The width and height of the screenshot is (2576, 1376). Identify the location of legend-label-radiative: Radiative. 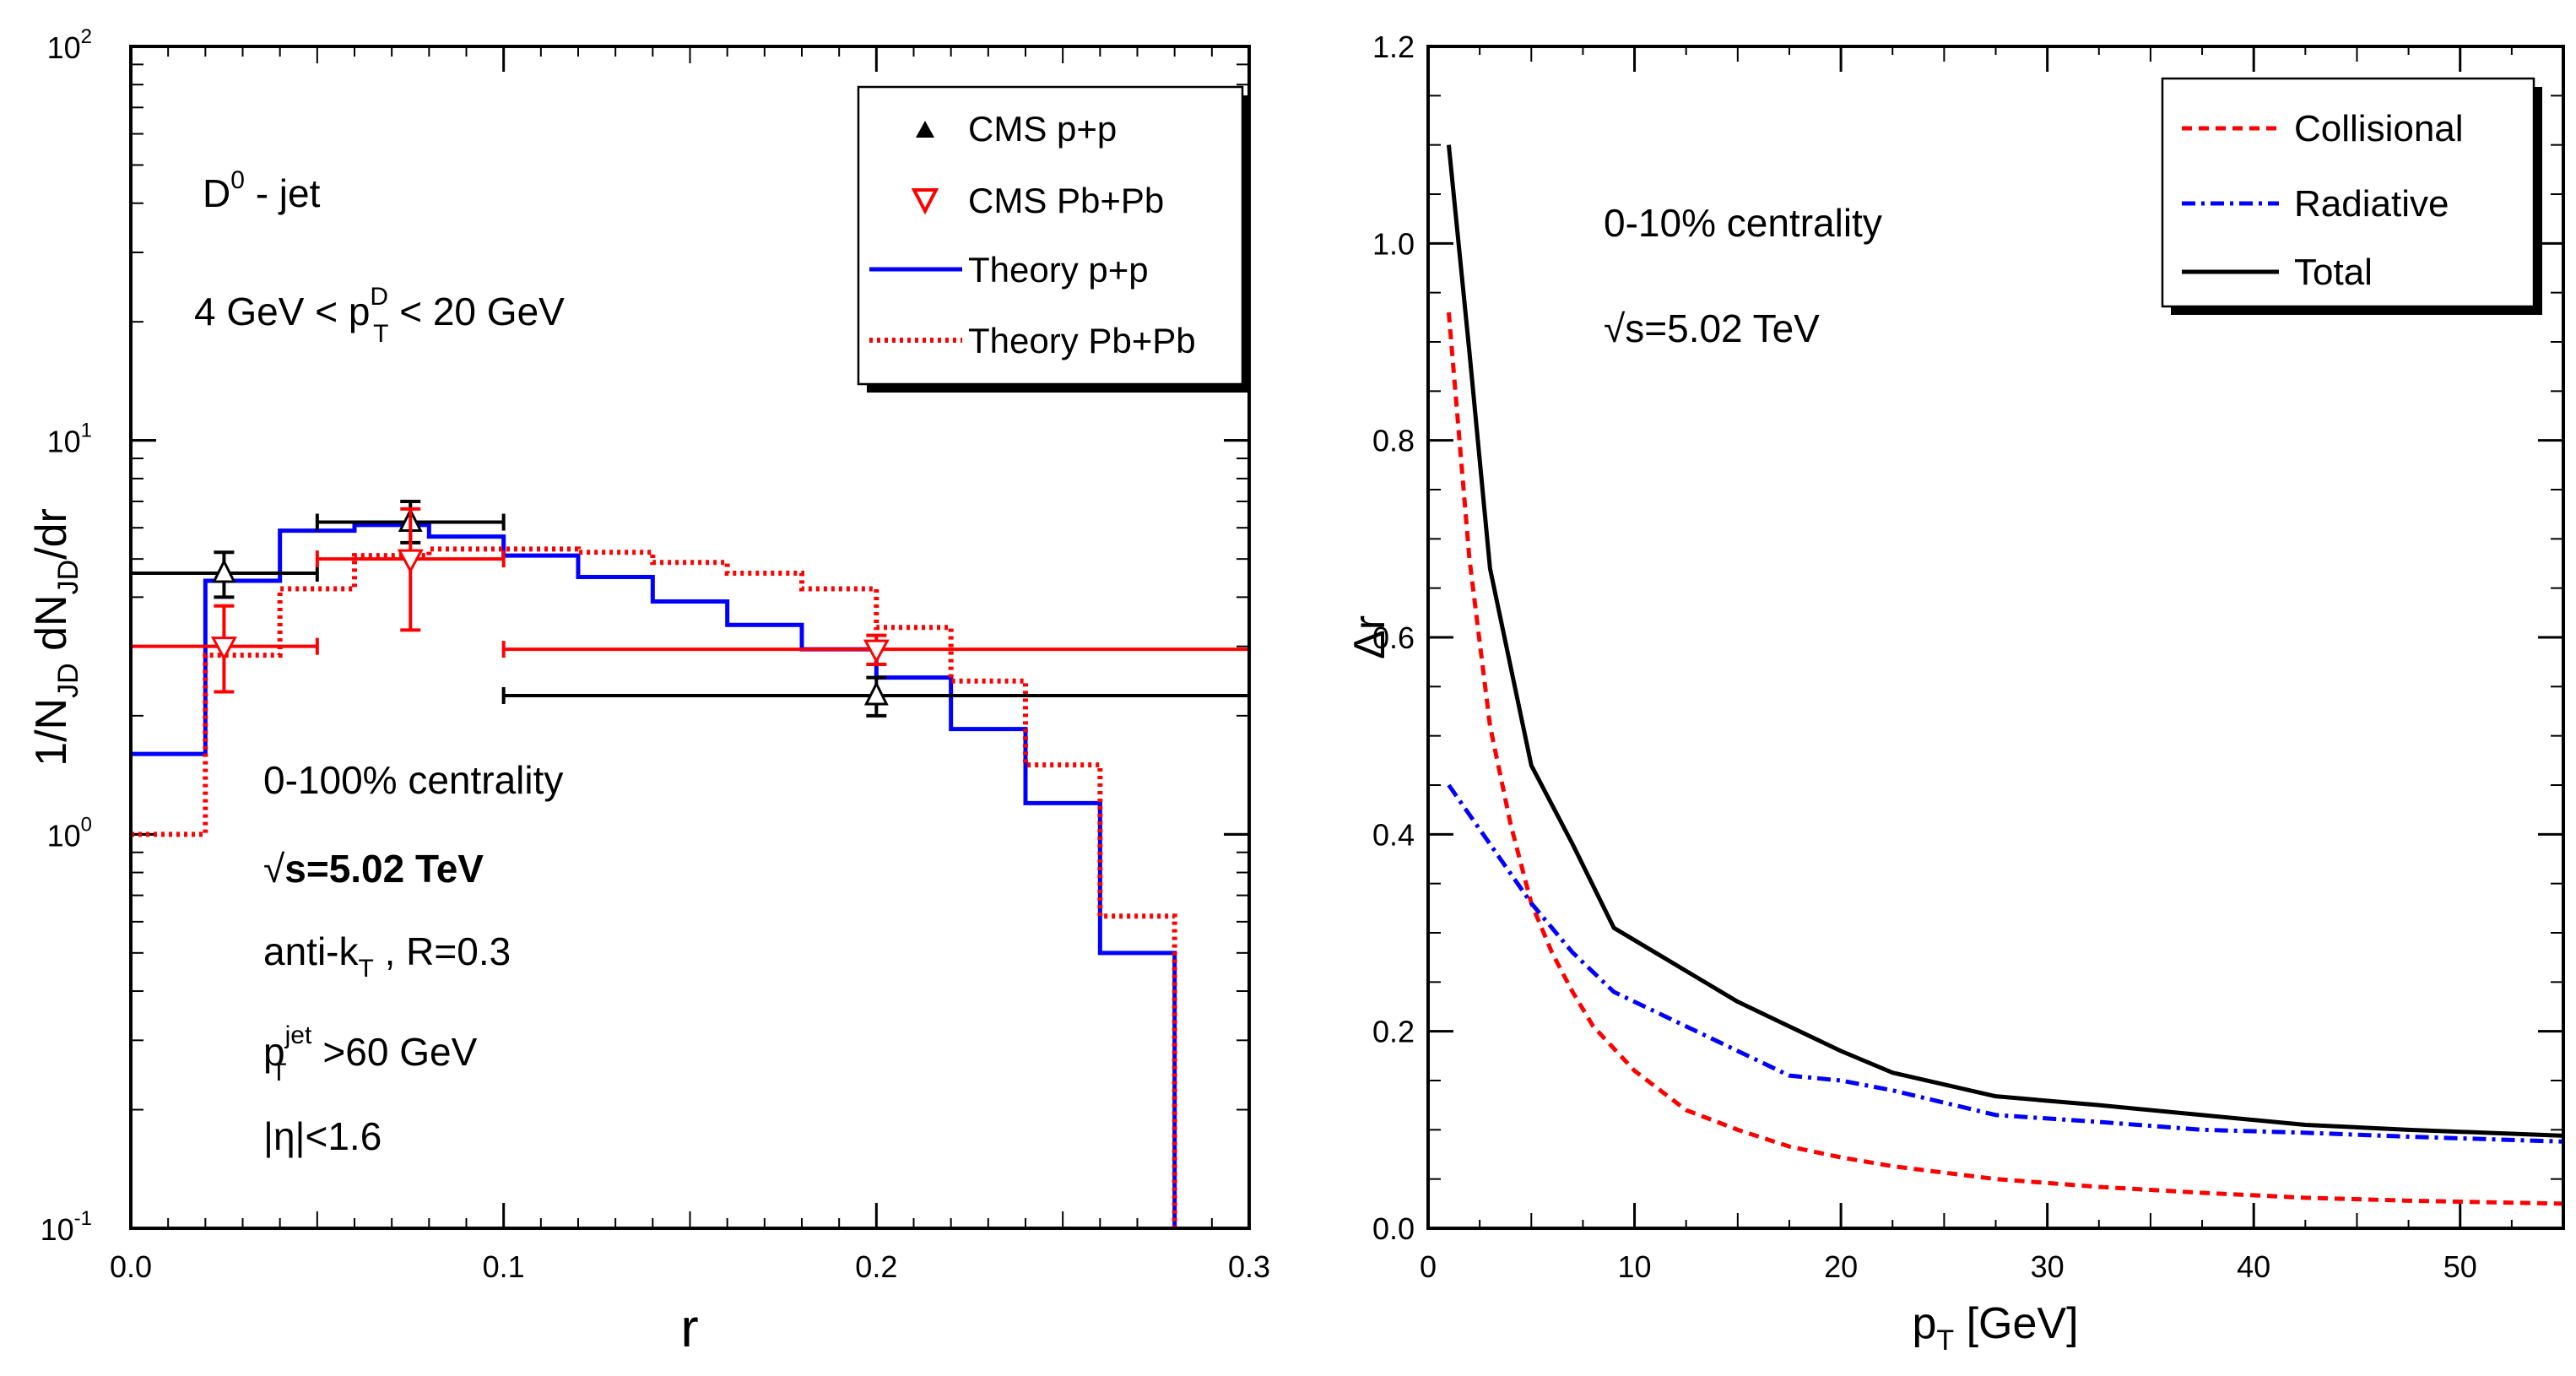
(2371, 204).